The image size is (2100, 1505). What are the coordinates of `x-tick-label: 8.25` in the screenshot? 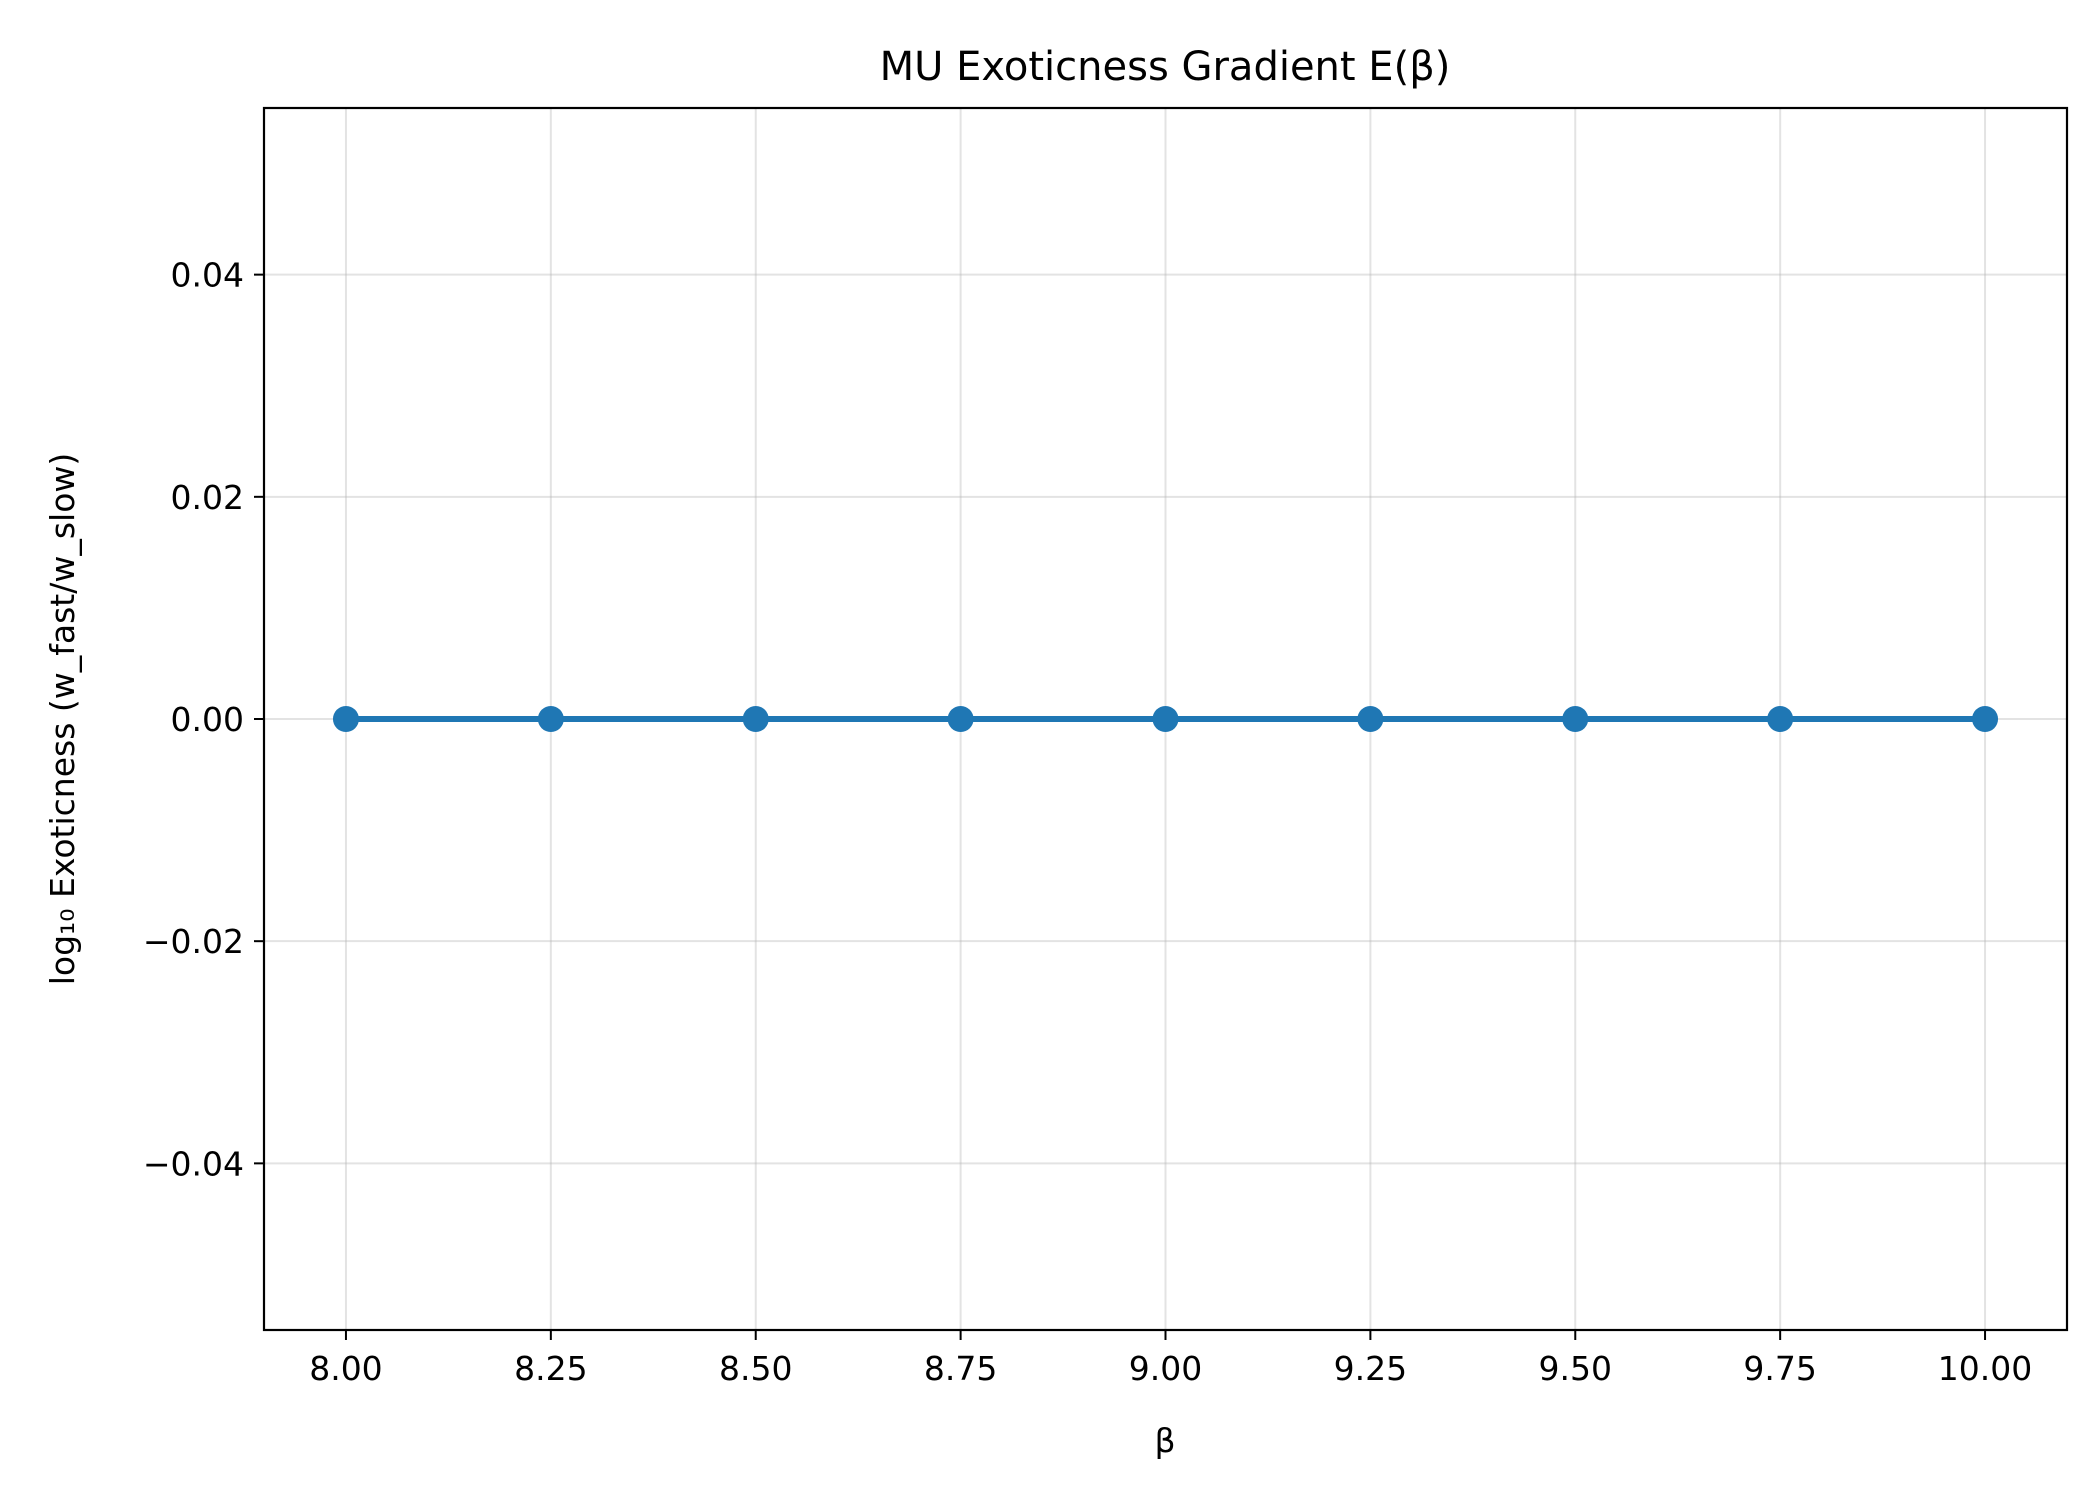 It's located at (550, 1368).